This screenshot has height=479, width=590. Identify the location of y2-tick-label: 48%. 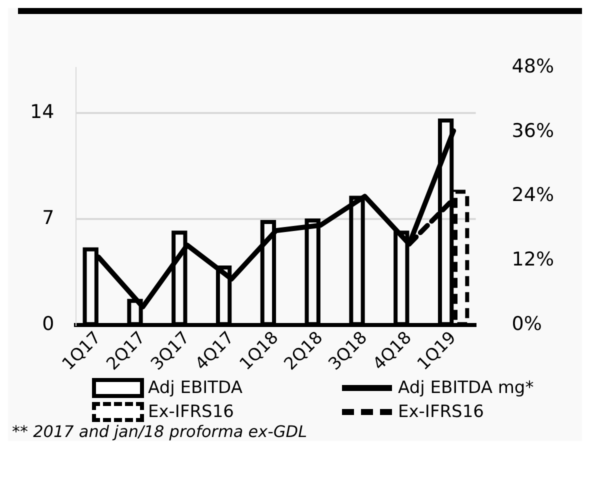
(533, 66).